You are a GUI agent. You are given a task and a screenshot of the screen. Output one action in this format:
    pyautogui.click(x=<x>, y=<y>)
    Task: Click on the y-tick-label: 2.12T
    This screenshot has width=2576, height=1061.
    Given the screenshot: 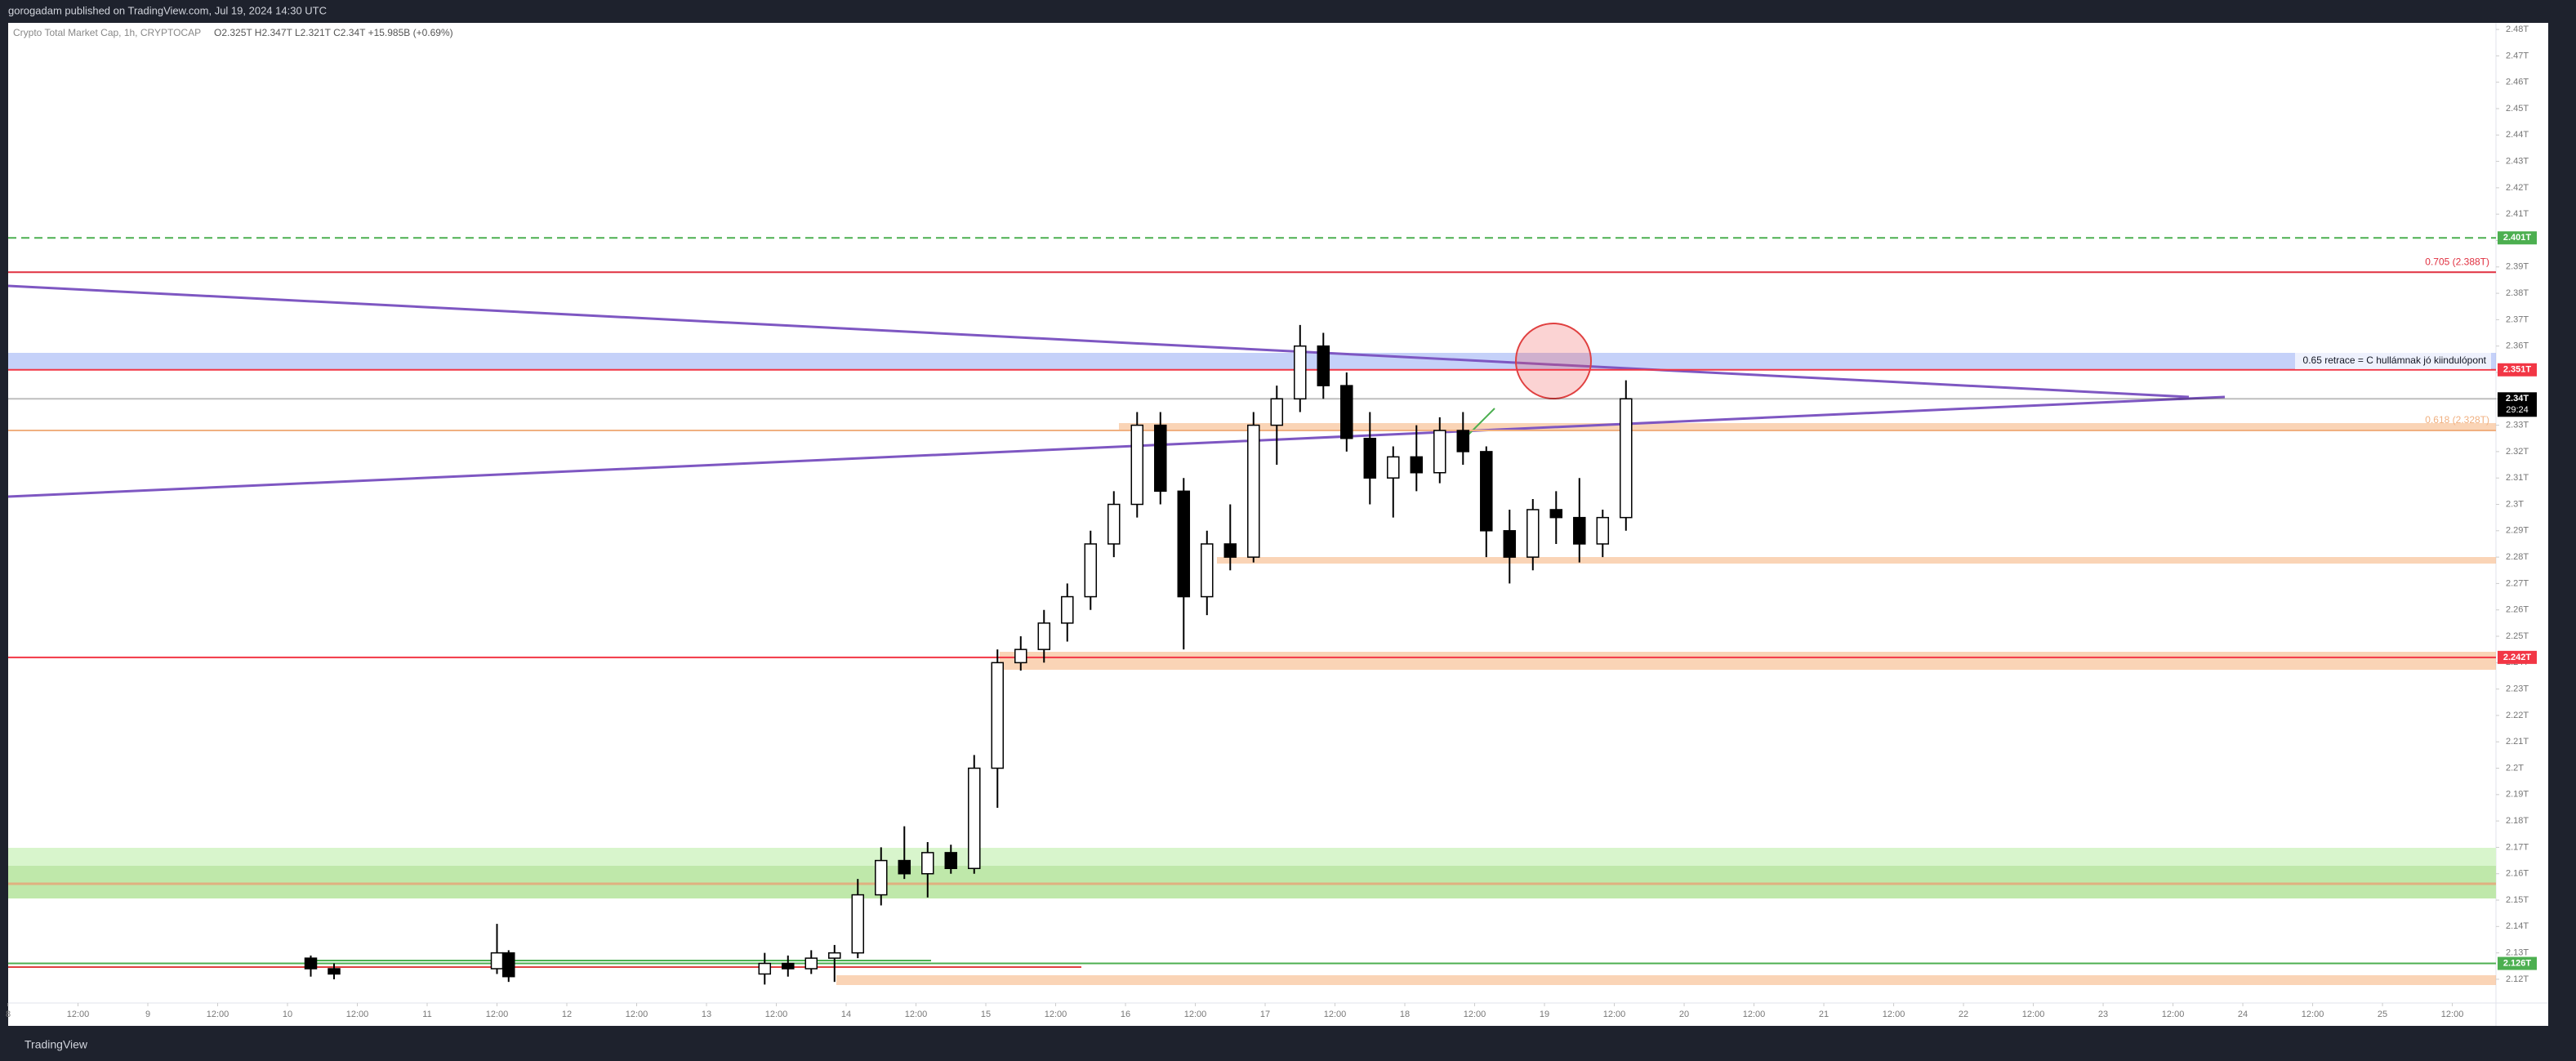 What is the action you would take?
    pyautogui.click(x=2517, y=979)
    